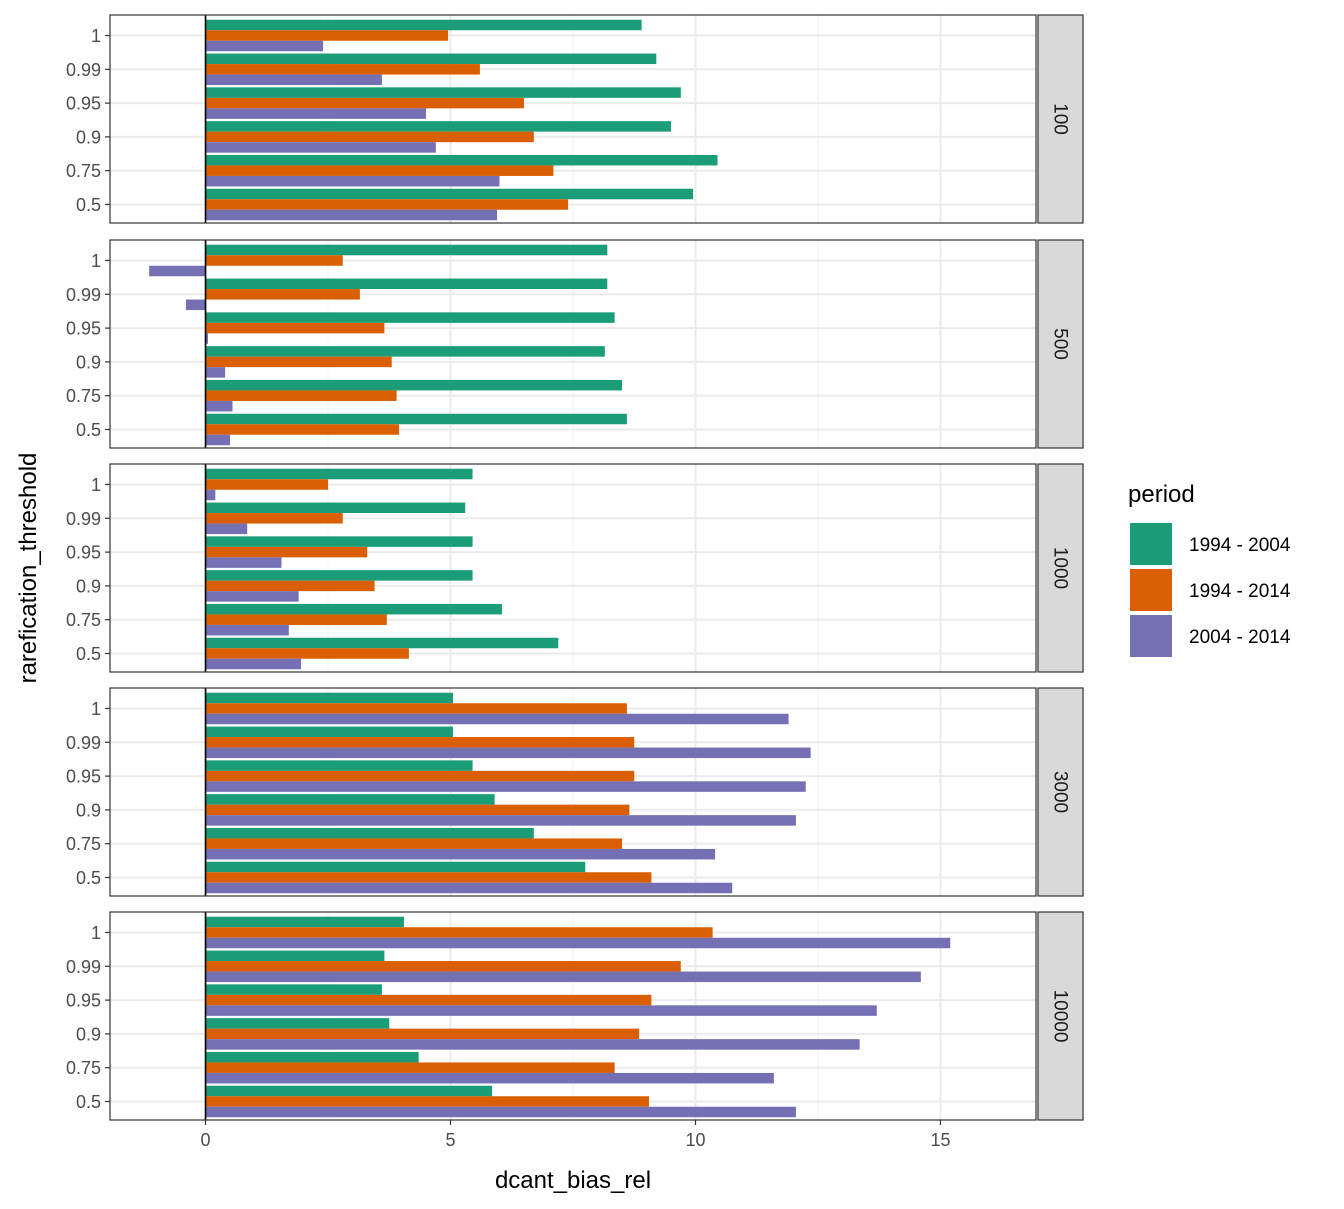 This screenshot has width=1344, height=1209. What do you see at coordinates (422, 1034) in the screenshot?
I see `bar-10000-0.9-1994-2014` at bounding box center [422, 1034].